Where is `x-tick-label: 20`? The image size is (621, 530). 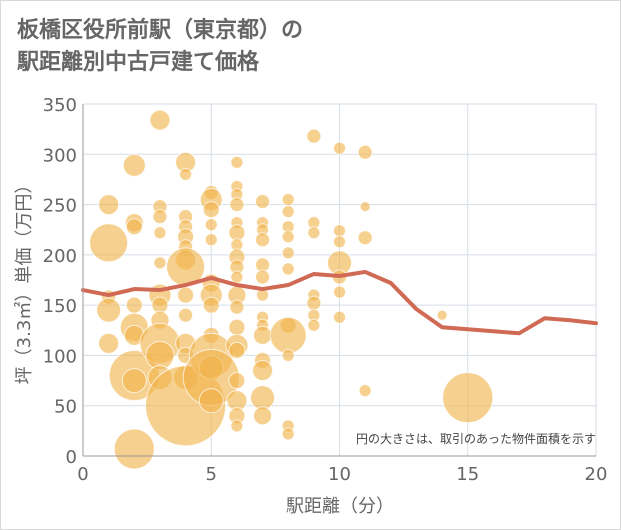 x-tick-label: 20 is located at coordinates (596, 474).